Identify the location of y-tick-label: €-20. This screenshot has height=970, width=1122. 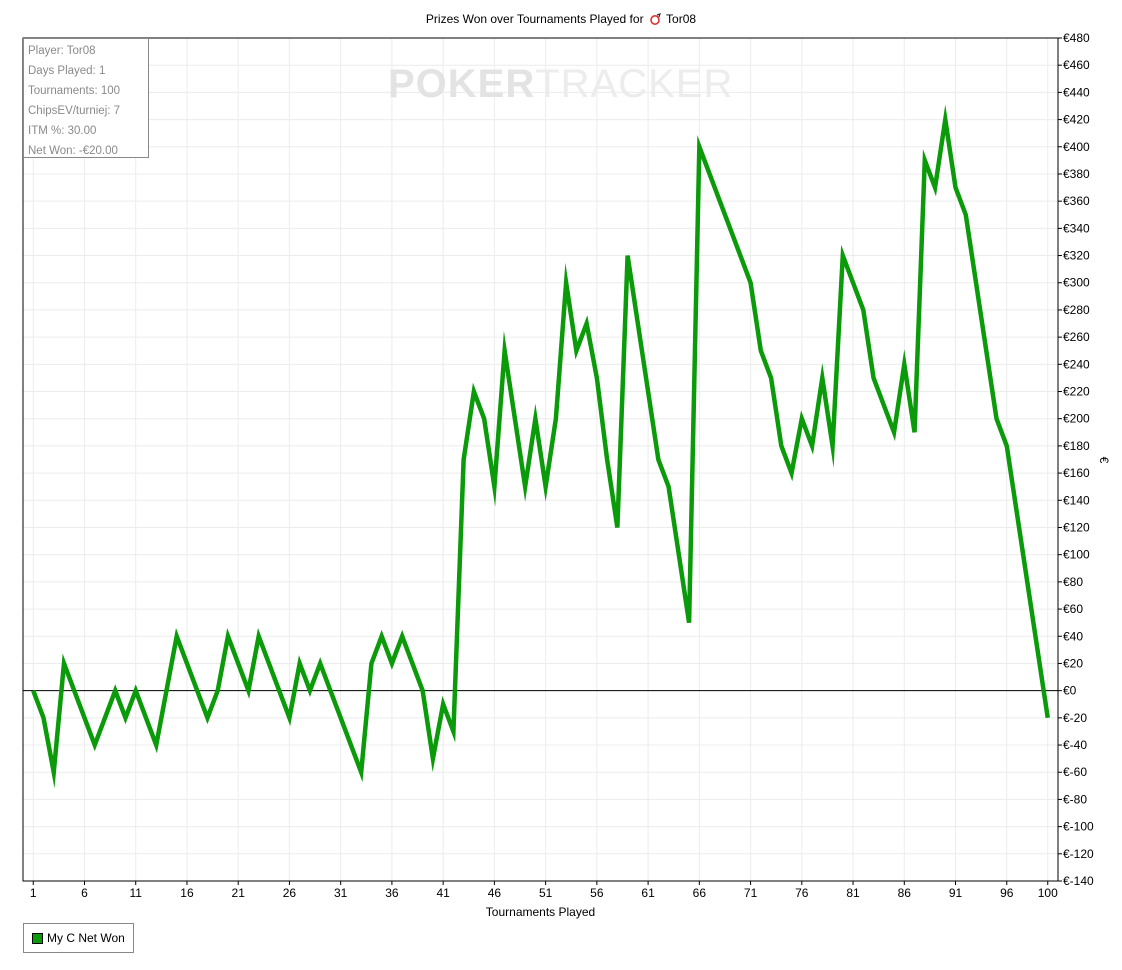
(1075, 718).